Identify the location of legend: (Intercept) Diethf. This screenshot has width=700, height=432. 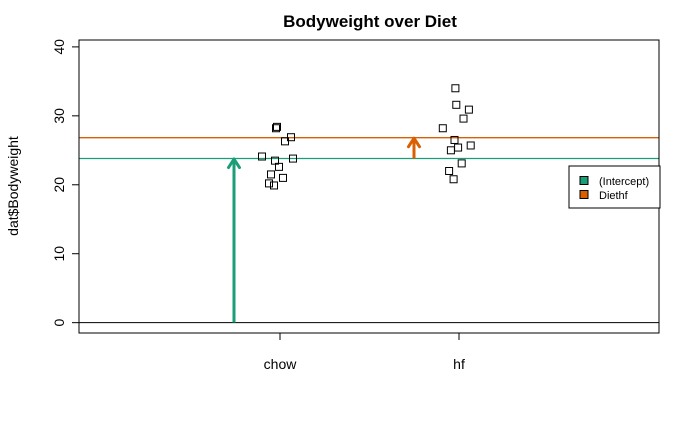
(614, 187).